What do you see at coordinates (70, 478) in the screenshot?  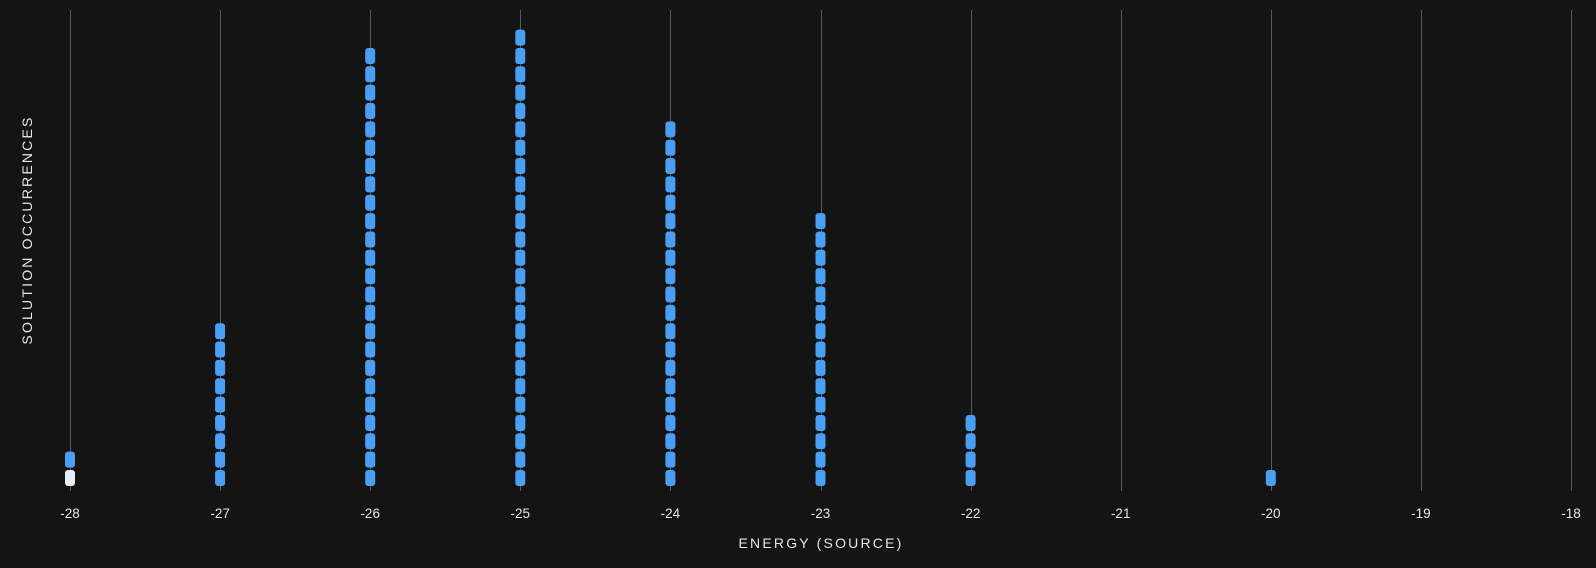 I see `highlighted-solution-dot` at bounding box center [70, 478].